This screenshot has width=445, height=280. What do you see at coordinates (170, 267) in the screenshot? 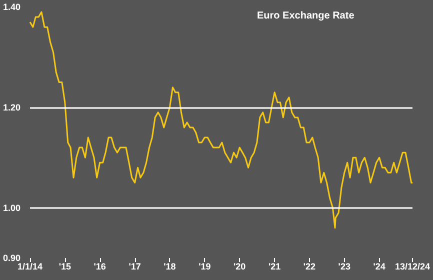
I see `x-tick-label: '18` at bounding box center [170, 267].